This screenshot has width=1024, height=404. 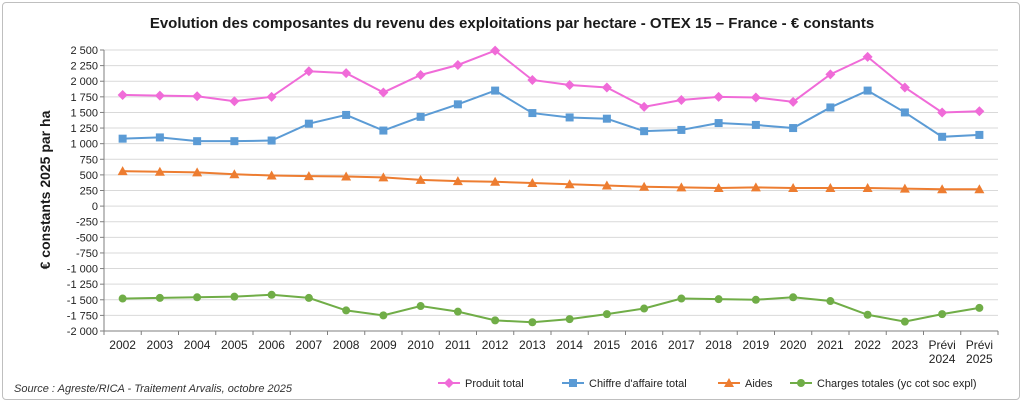 What do you see at coordinates (449, 383) in the screenshot?
I see `legend-marker` at bounding box center [449, 383].